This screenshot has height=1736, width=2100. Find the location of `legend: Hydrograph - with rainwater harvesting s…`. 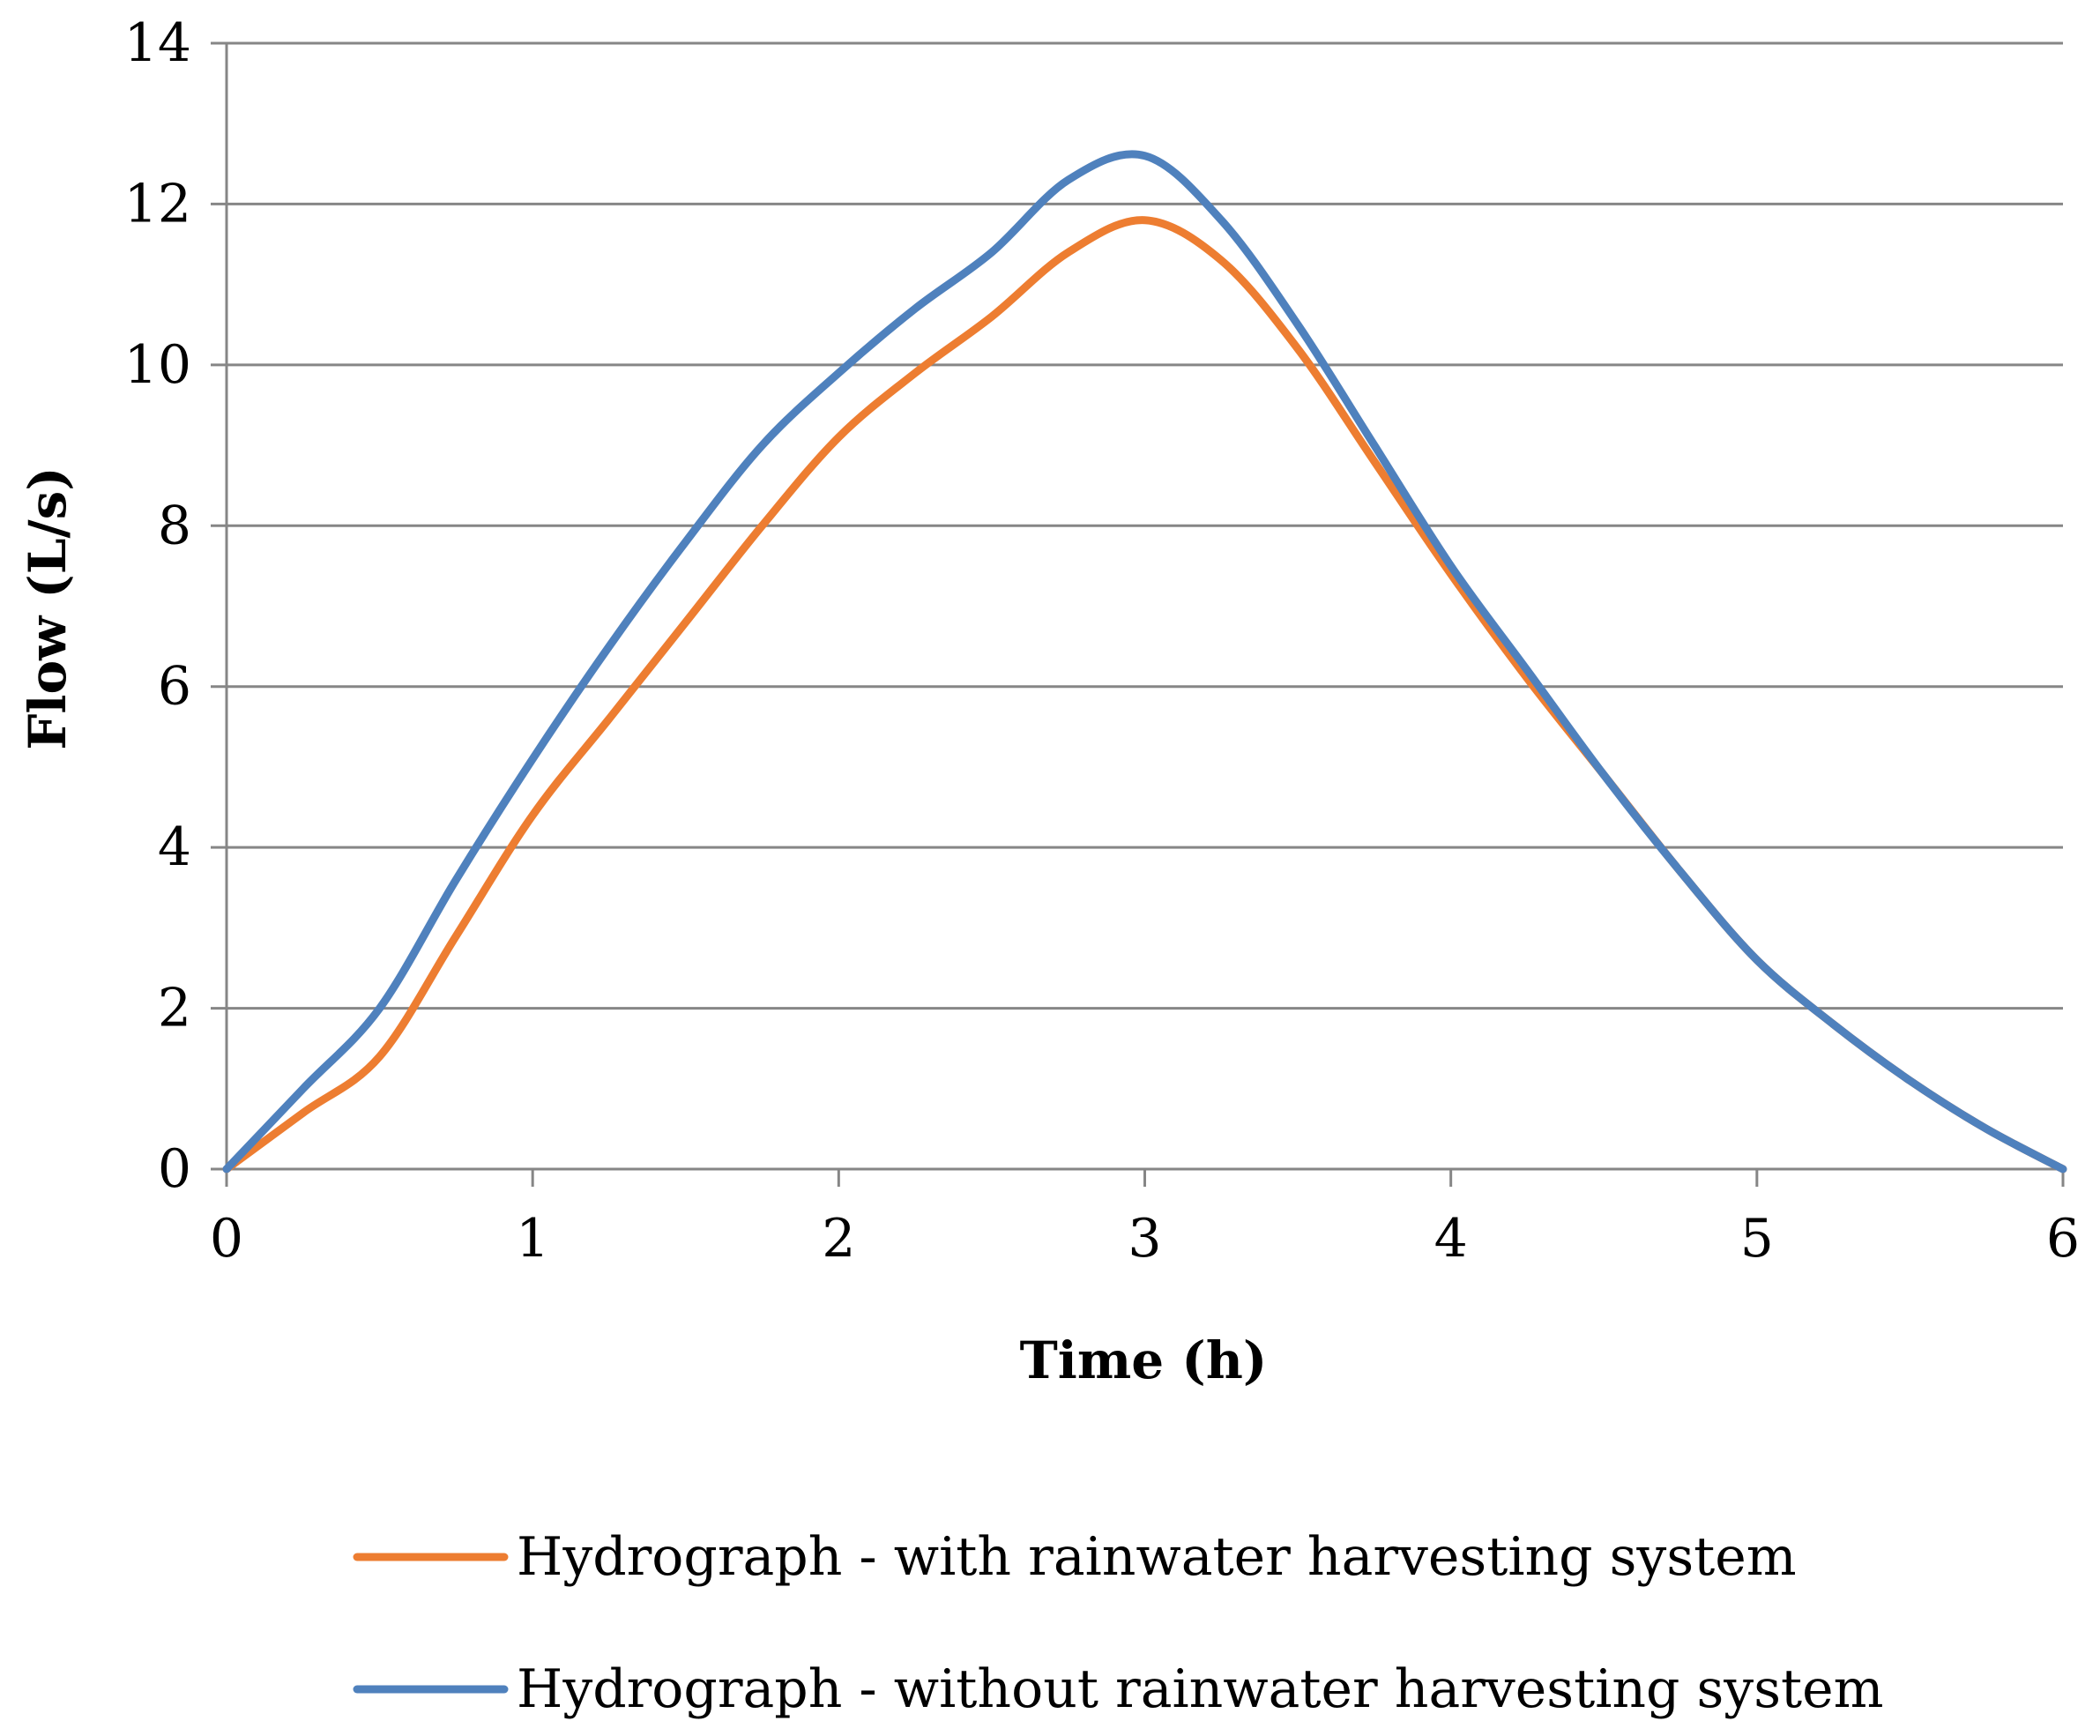

legend: Hydrograph - with rainwater harvesting s… is located at coordinates (1118, 1623).